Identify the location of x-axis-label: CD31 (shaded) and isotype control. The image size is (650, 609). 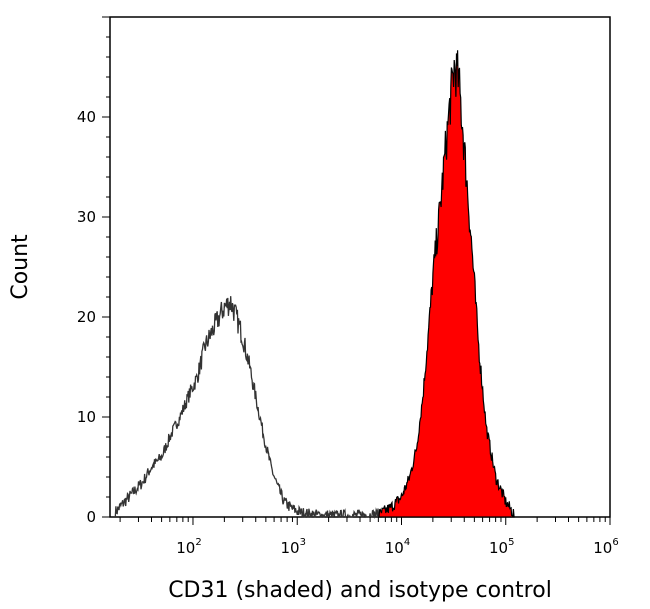
(360, 590).